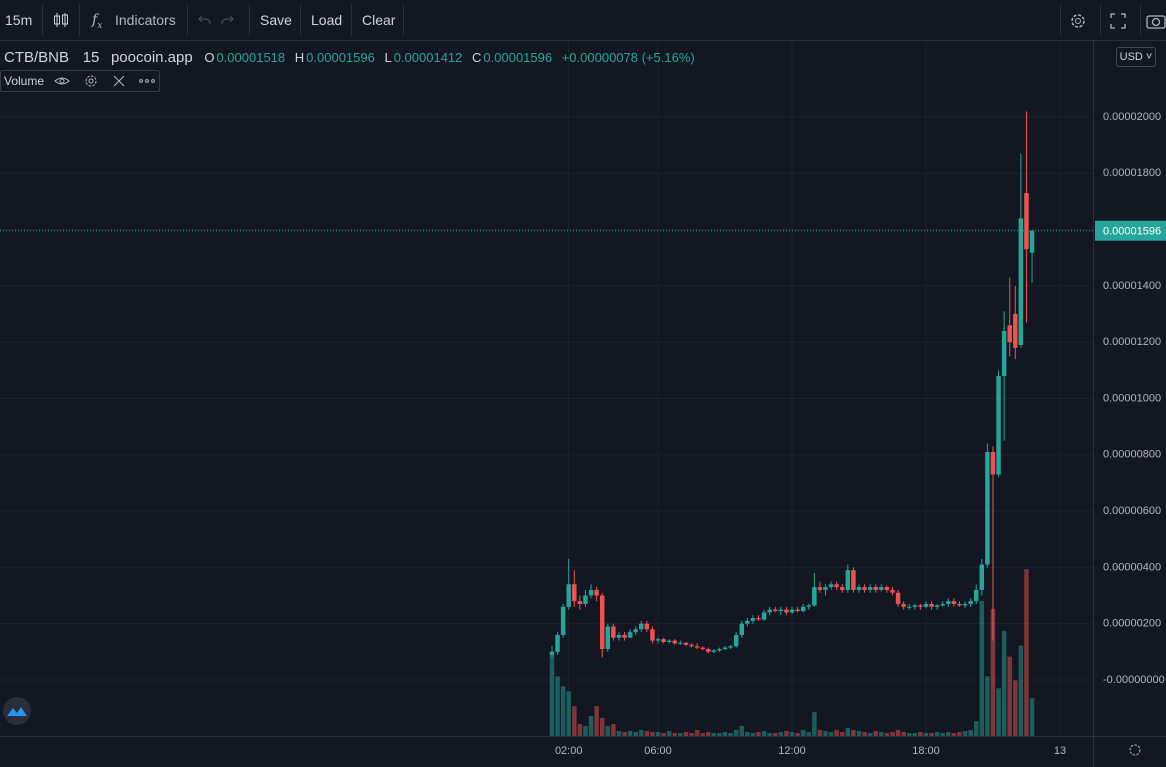 Image resolution: width=1166 pixels, height=767 pixels. What do you see at coordinates (61, 20) in the screenshot?
I see `chart-type-button` at bounding box center [61, 20].